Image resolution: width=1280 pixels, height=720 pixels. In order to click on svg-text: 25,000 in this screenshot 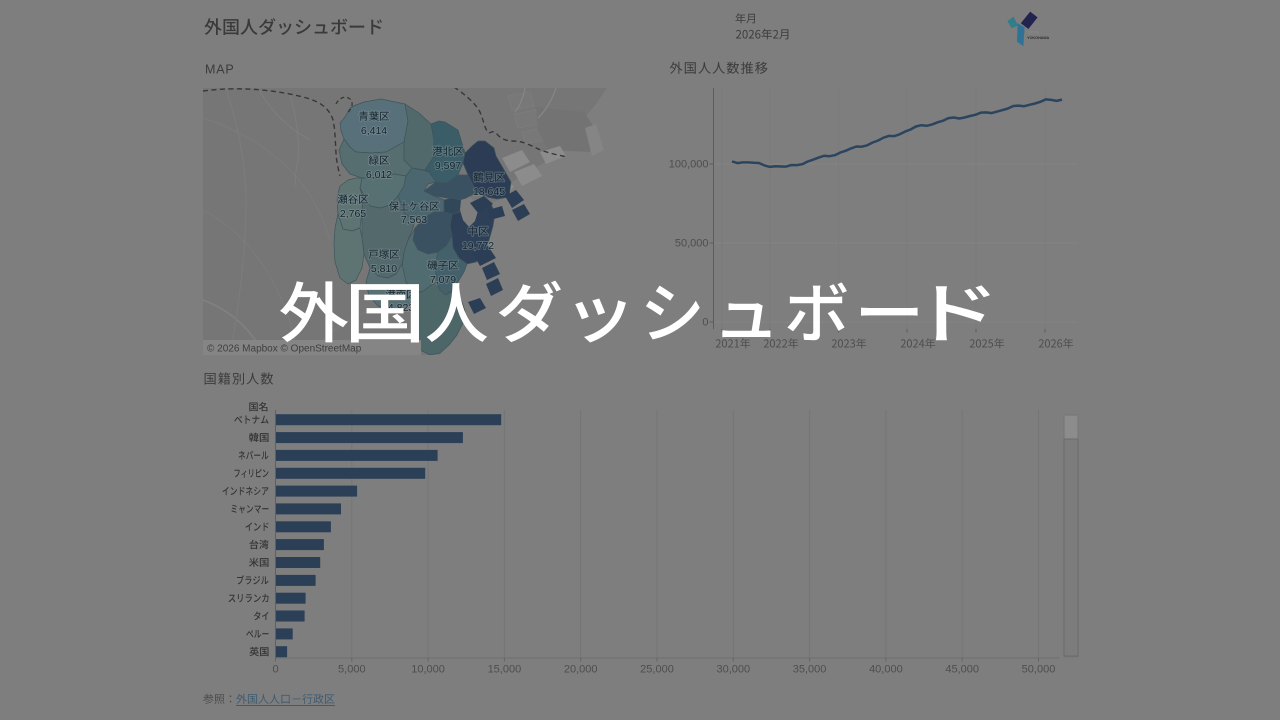, I will do `click(657, 670)`.